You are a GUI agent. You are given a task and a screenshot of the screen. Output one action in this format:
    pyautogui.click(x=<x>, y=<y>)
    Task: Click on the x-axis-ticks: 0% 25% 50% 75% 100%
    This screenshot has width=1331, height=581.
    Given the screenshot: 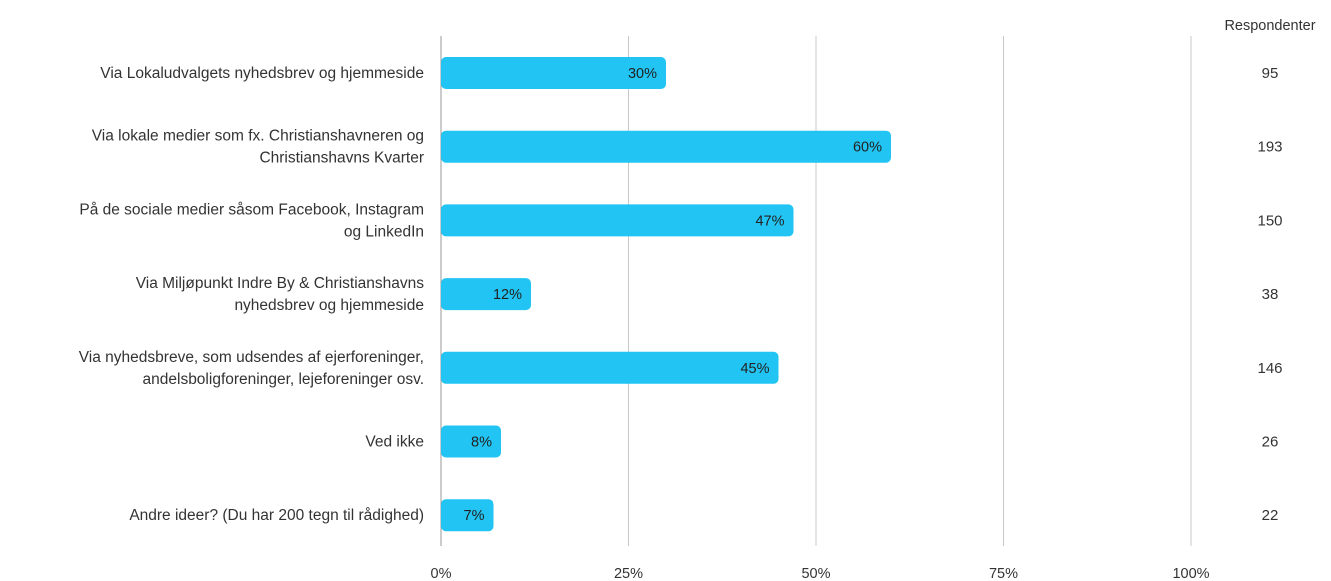 What is the action you would take?
    pyautogui.click(x=820, y=573)
    